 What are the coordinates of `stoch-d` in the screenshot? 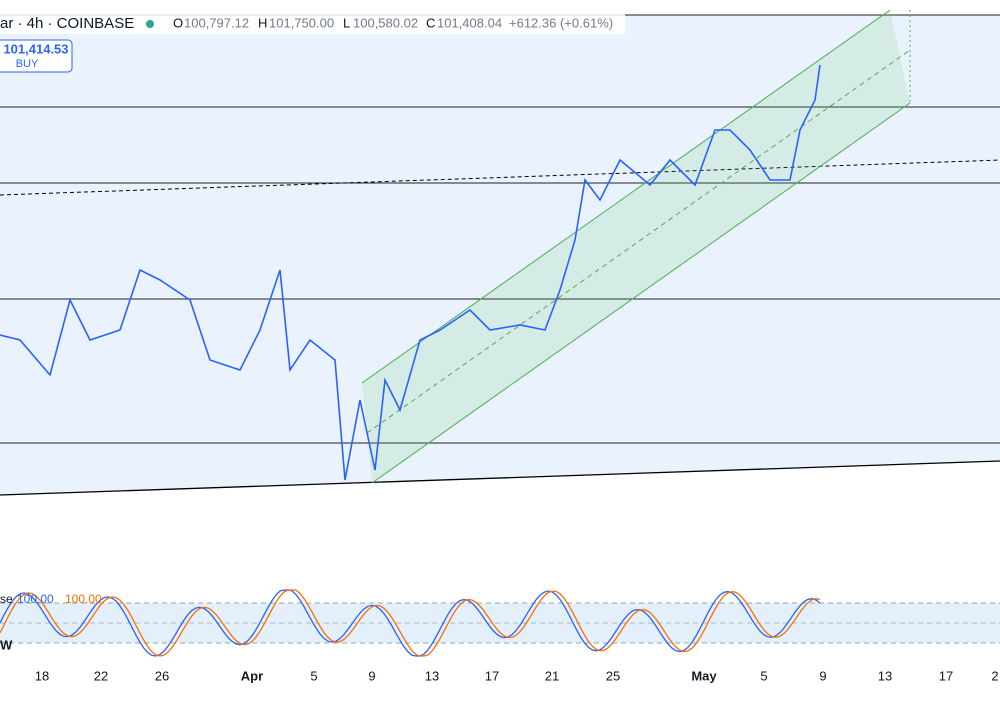 It's located at (410, 623).